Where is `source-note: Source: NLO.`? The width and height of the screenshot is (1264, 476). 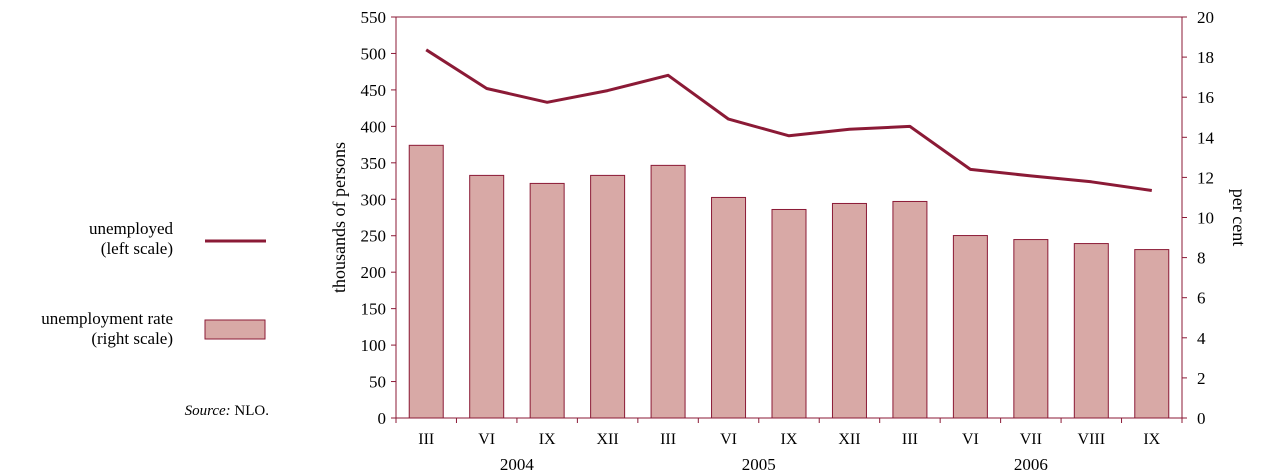
source-note: Source: NLO. is located at coordinates (227, 411).